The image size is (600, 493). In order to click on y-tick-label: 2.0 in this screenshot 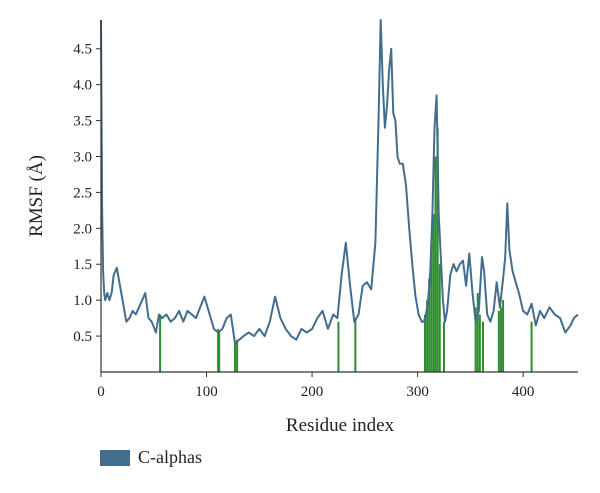, I will do `click(82, 229)`.